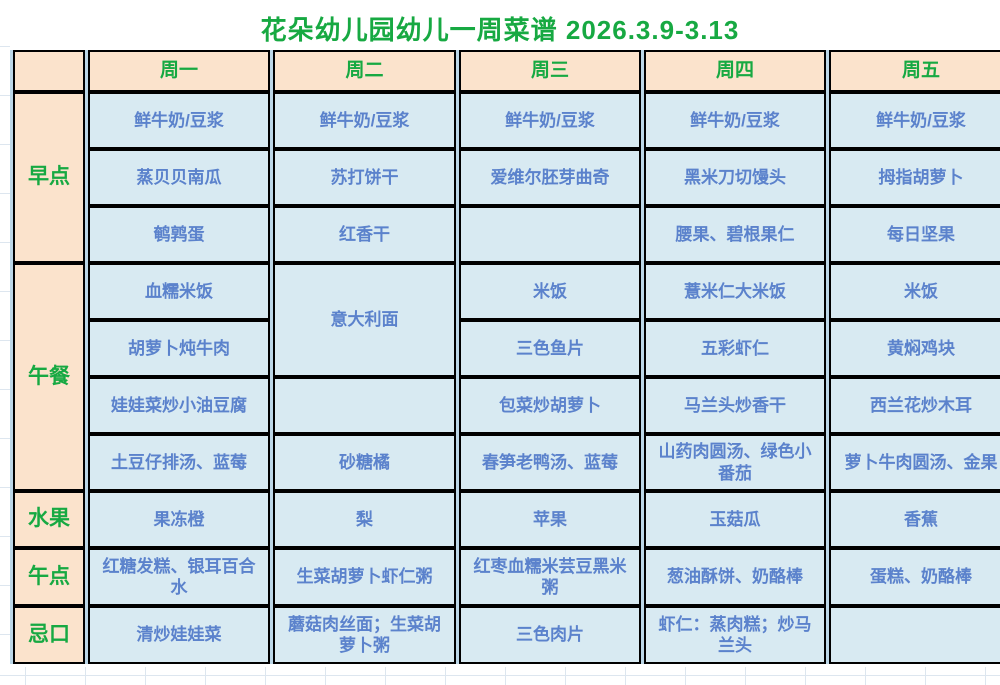  Describe the element at coordinates (179, 405) in the screenshot. I see `menu-cell: 娃娃菜炒小油豆腐` at that location.